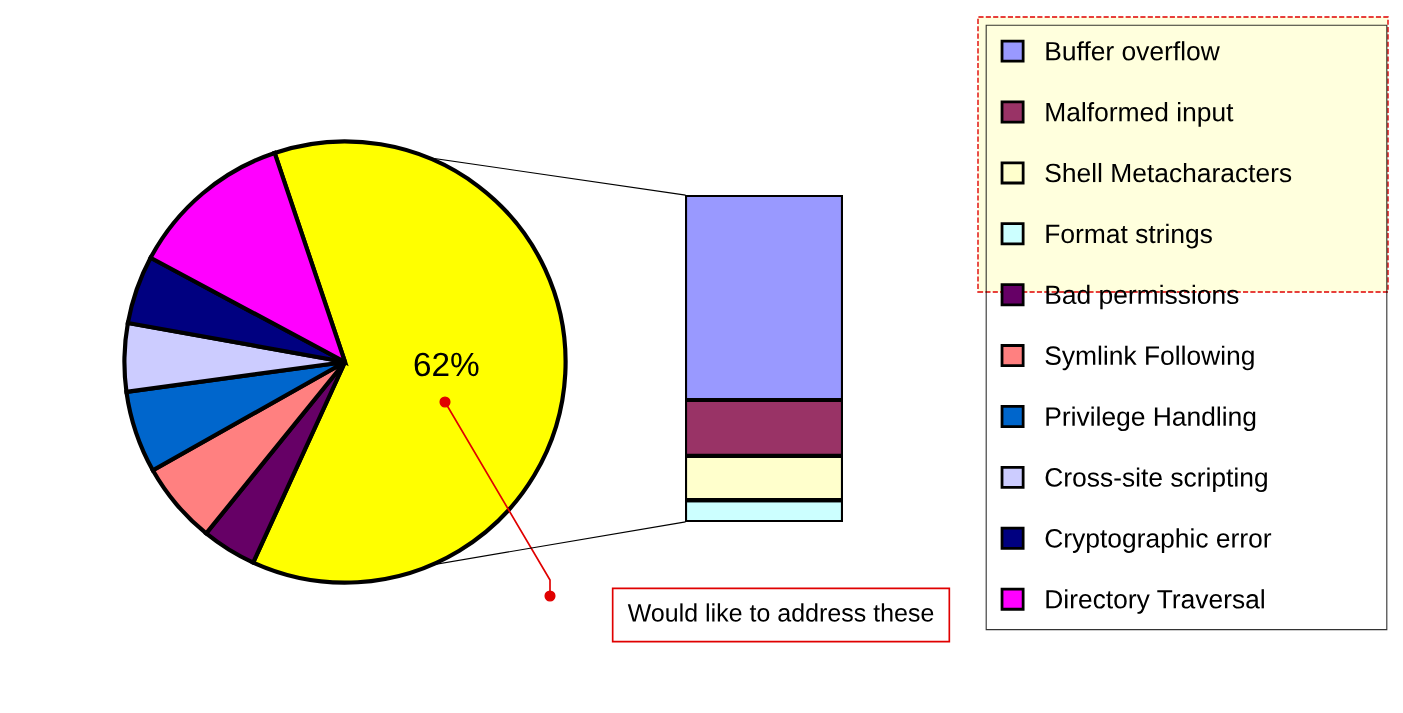 The width and height of the screenshot is (1403, 713). I want to click on data-label: 62%, so click(446, 364).